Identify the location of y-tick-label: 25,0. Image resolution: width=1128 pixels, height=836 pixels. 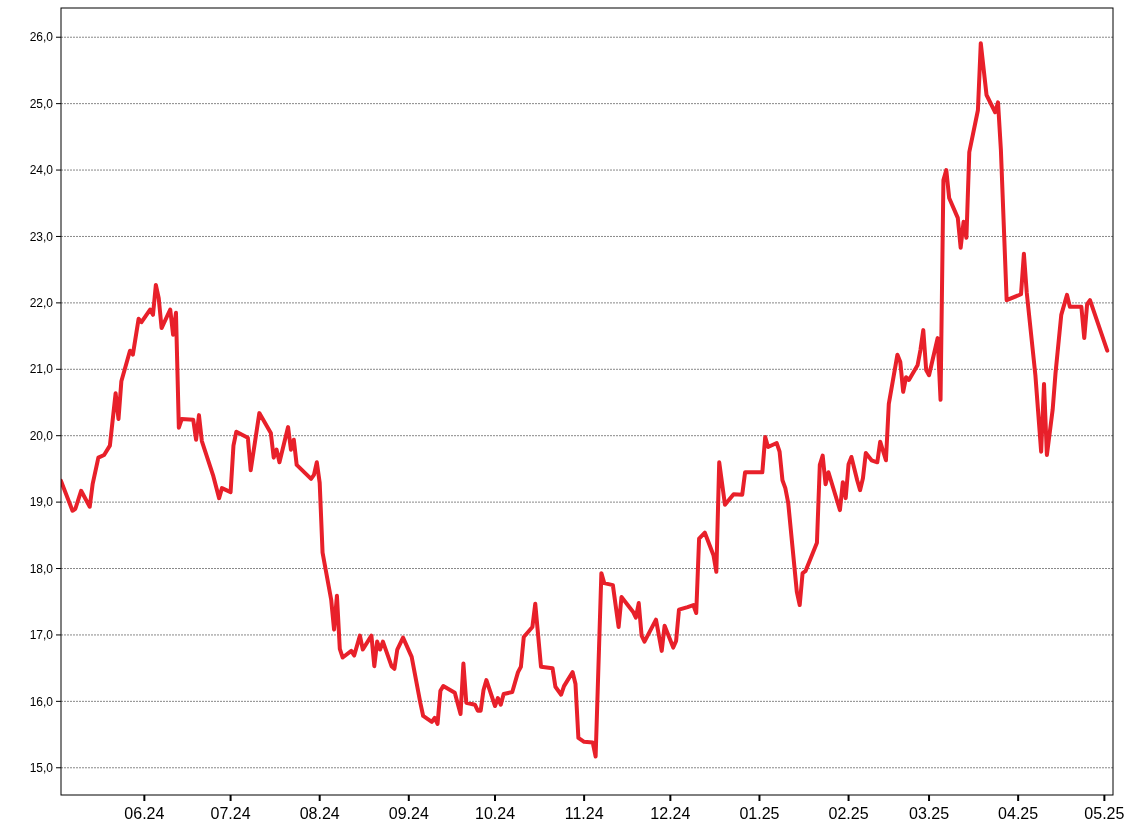
(41, 103).